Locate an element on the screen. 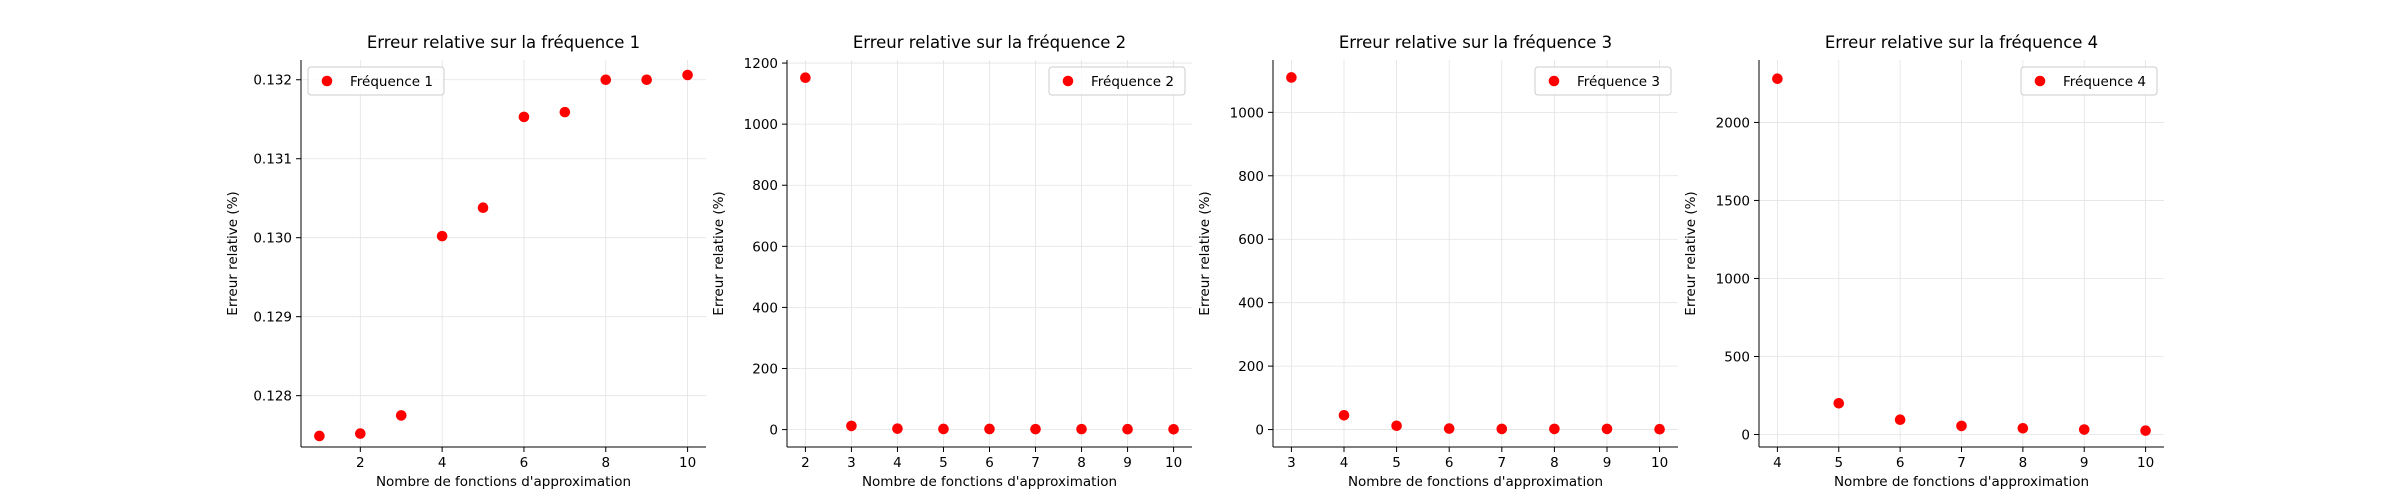  y-tick-label: 500 is located at coordinates (1737, 357).